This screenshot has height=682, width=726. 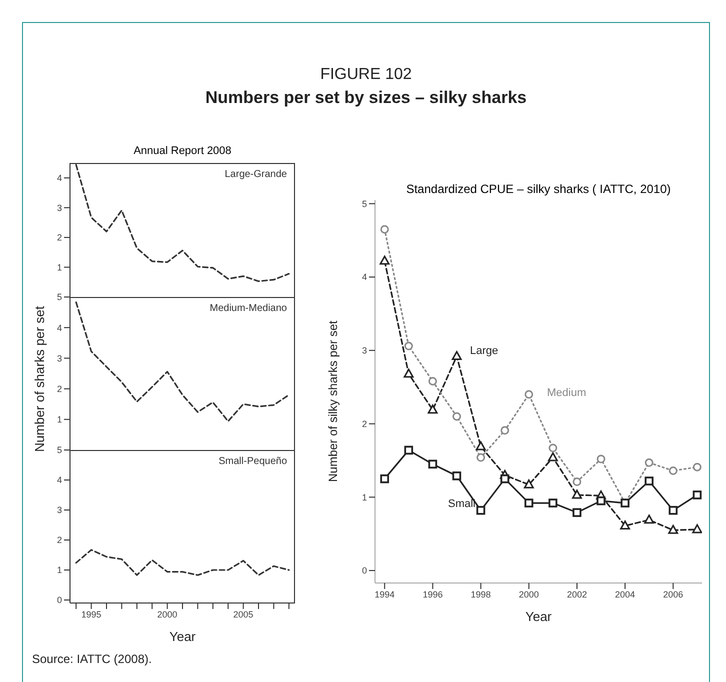 What do you see at coordinates (182, 151) in the screenshot?
I see `chart-title: Annual Report 2008` at bounding box center [182, 151].